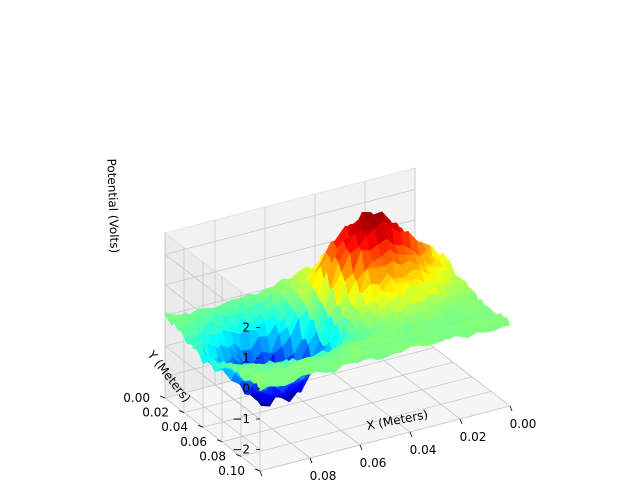  What do you see at coordinates (323, 474) in the screenshot?
I see `x-tick-label: 0.08` at bounding box center [323, 474].